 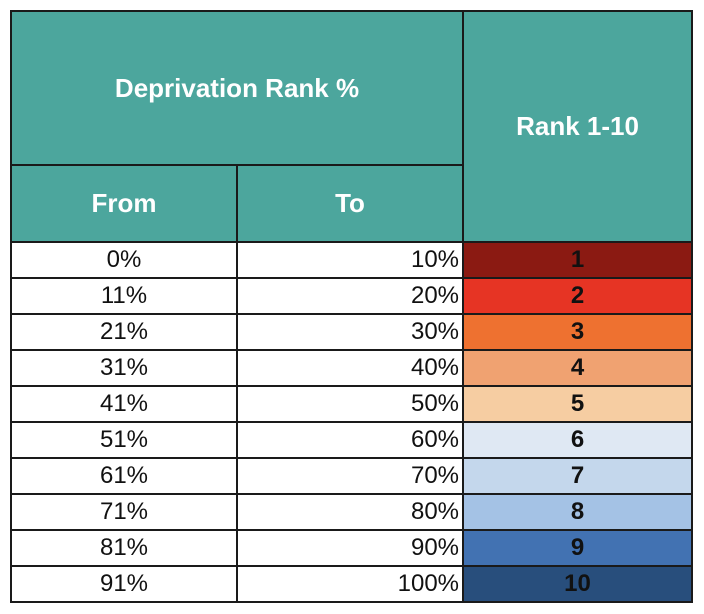 What do you see at coordinates (578, 584) in the screenshot?
I see `rank-cell: 10` at bounding box center [578, 584].